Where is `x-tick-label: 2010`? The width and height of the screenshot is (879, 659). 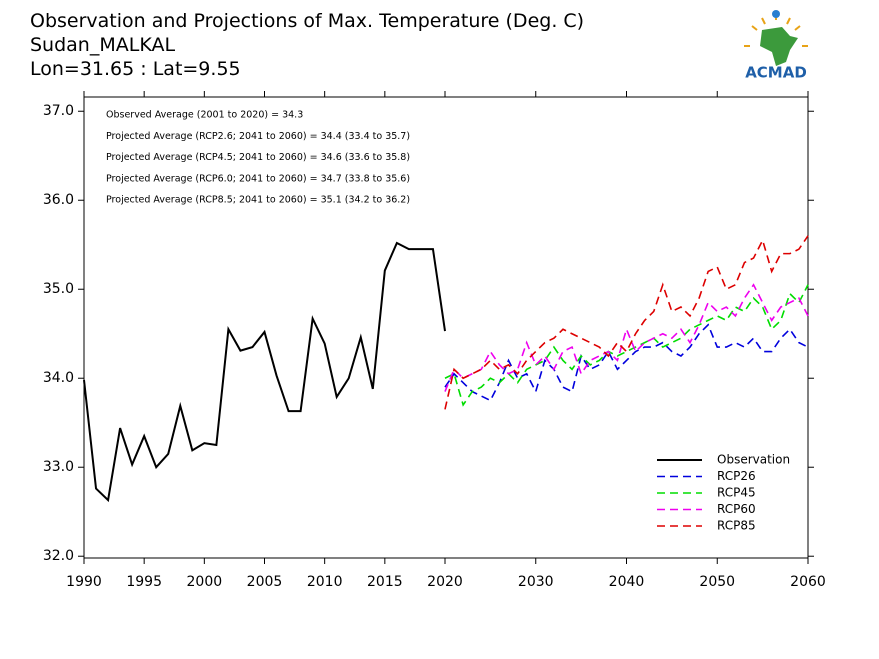 x-tick-label: 2010 is located at coordinates (325, 582).